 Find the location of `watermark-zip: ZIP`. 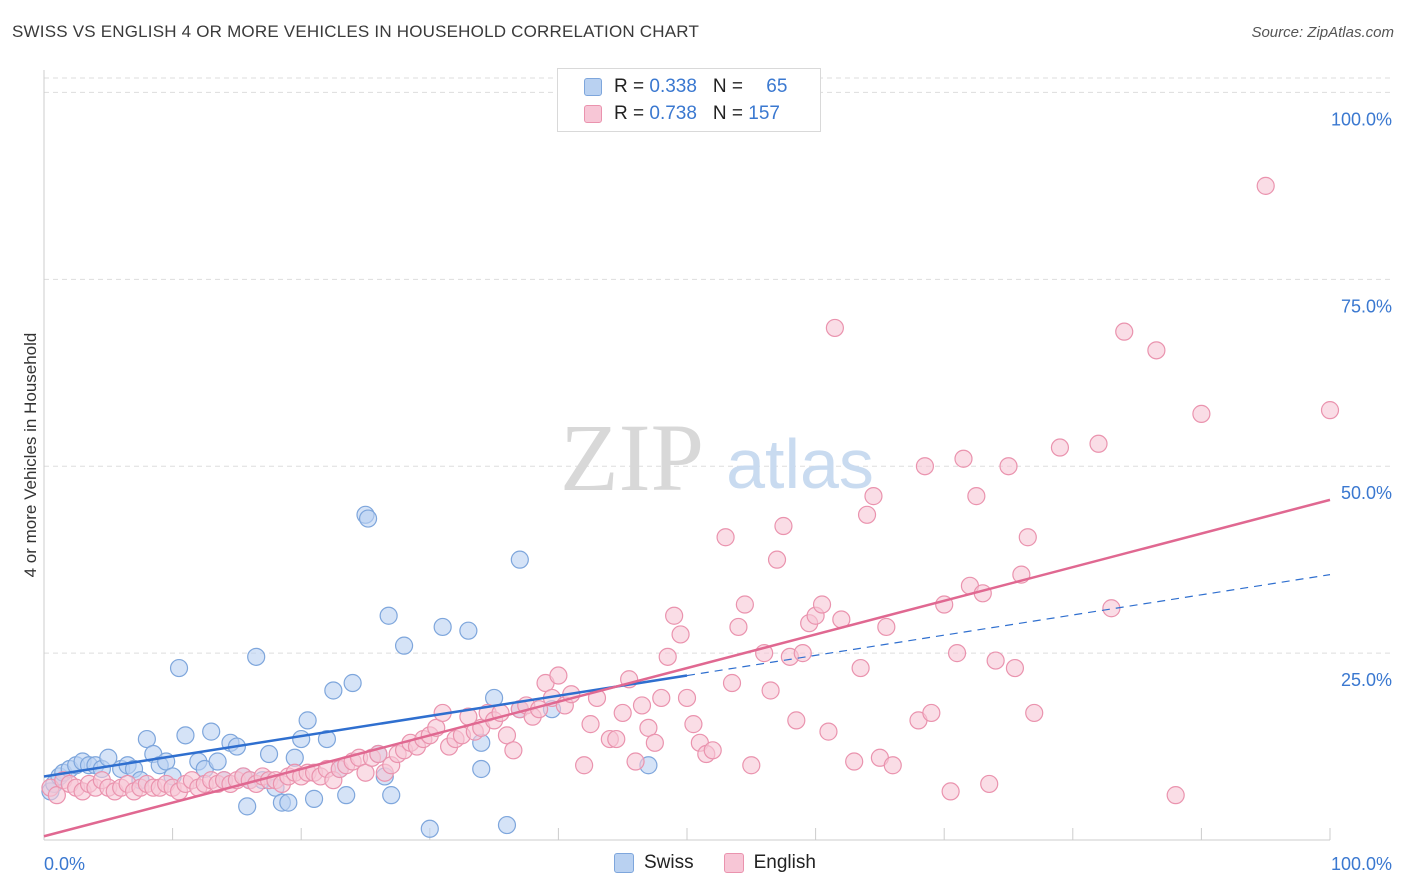

watermark-zip: ZIP is located at coordinates (632, 457).